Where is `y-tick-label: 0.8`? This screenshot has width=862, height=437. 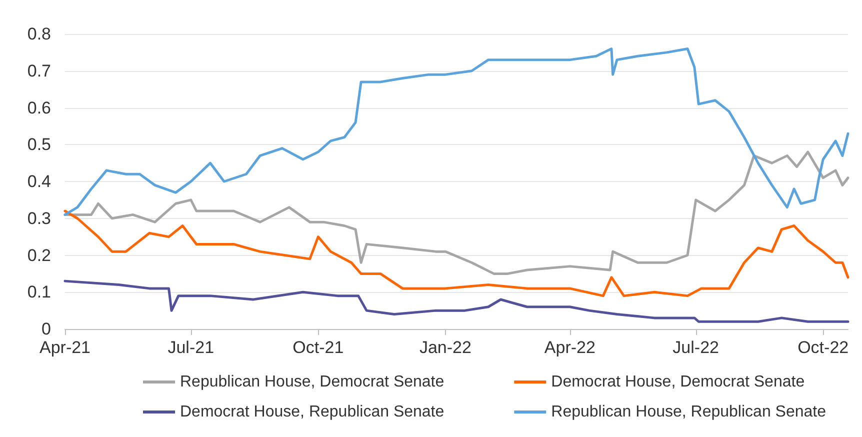 y-tick-label: 0.8 is located at coordinates (39, 34).